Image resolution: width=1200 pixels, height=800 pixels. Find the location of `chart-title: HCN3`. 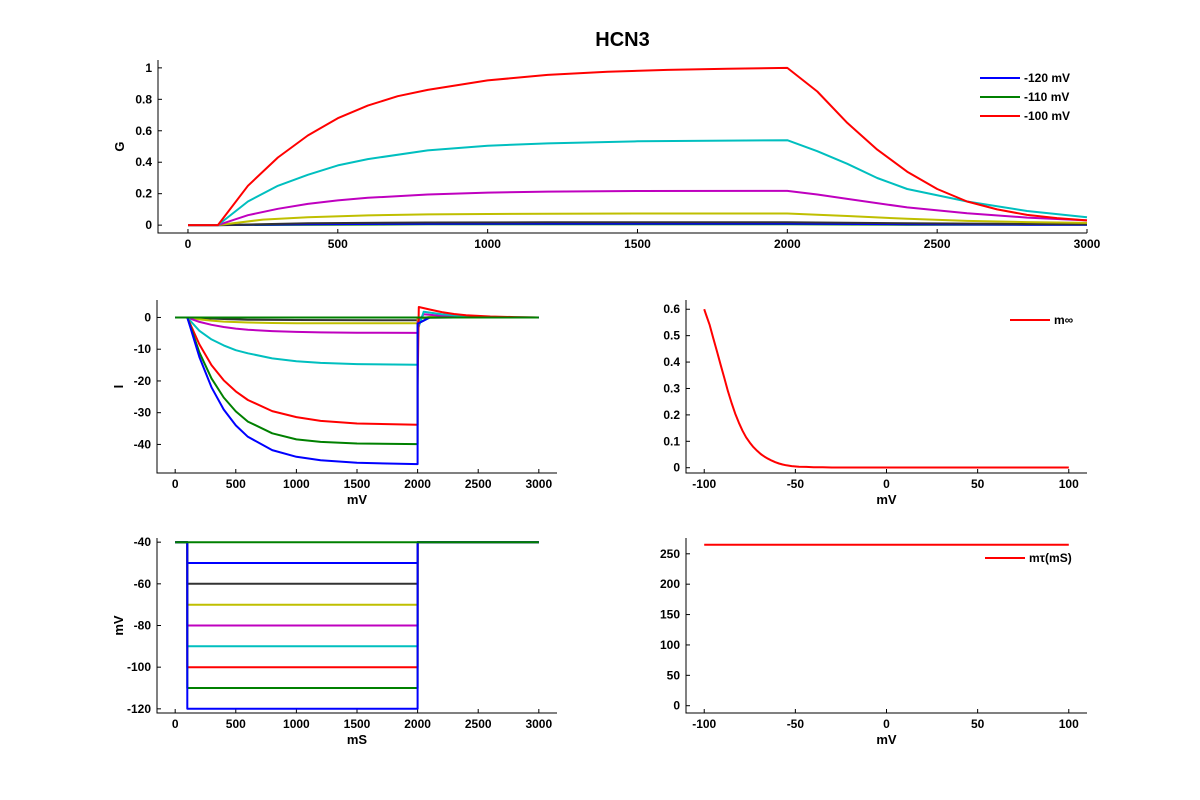

chart-title: HCN3 is located at coordinates (622, 40).